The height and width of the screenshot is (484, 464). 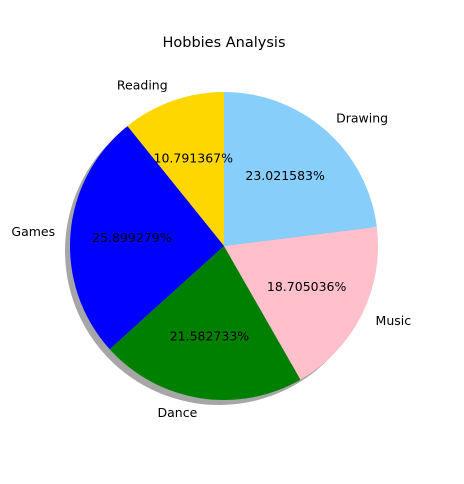 What do you see at coordinates (307, 286) in the screenshot?
I see `percent-label-music: 18.705036%` at bounding box center [307, 286].